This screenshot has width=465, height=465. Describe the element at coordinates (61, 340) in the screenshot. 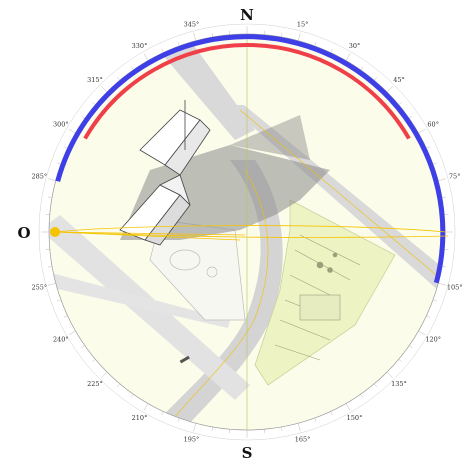

I see `degree-label: 240°` at that location.